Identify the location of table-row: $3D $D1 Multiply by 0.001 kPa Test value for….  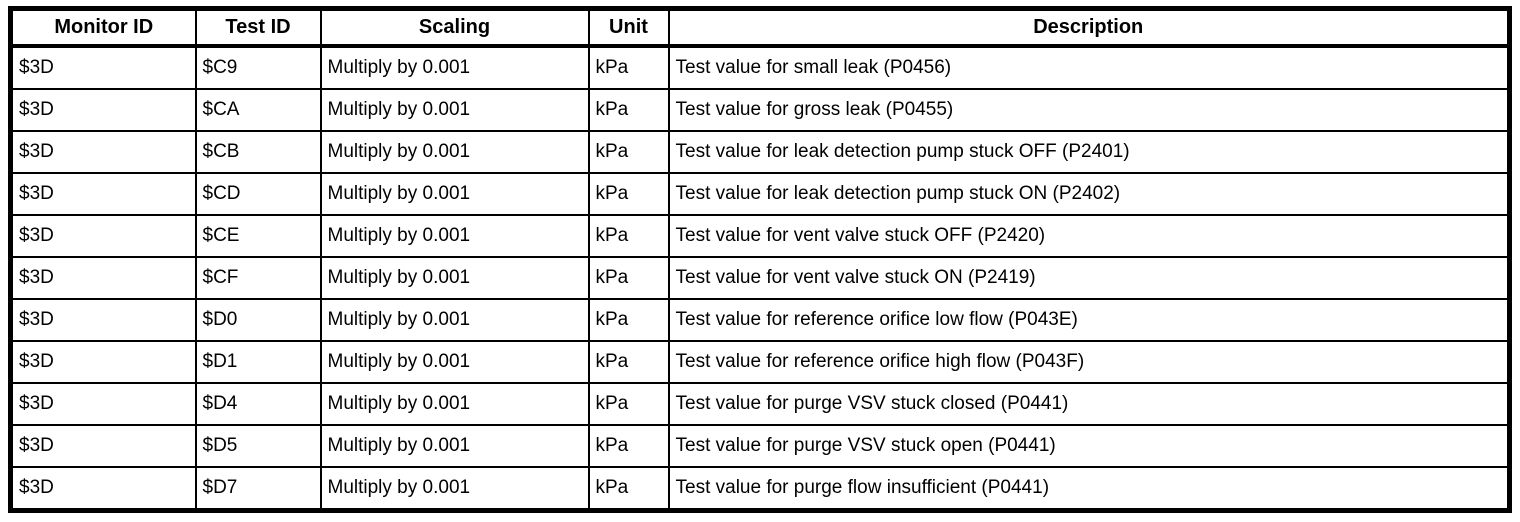
(760, 362).